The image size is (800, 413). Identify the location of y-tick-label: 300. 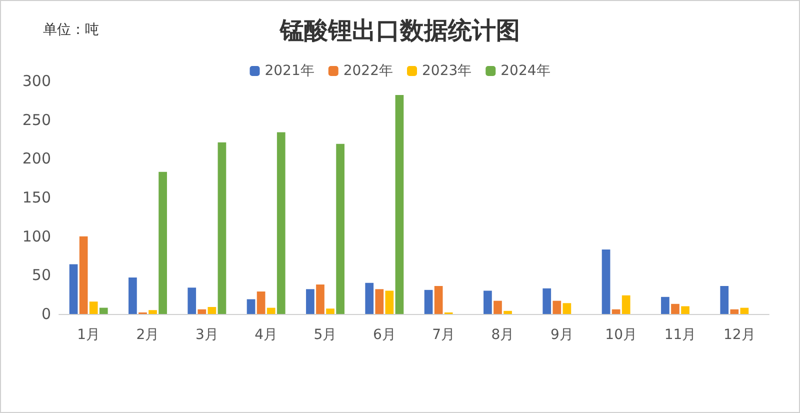
(36, 81).